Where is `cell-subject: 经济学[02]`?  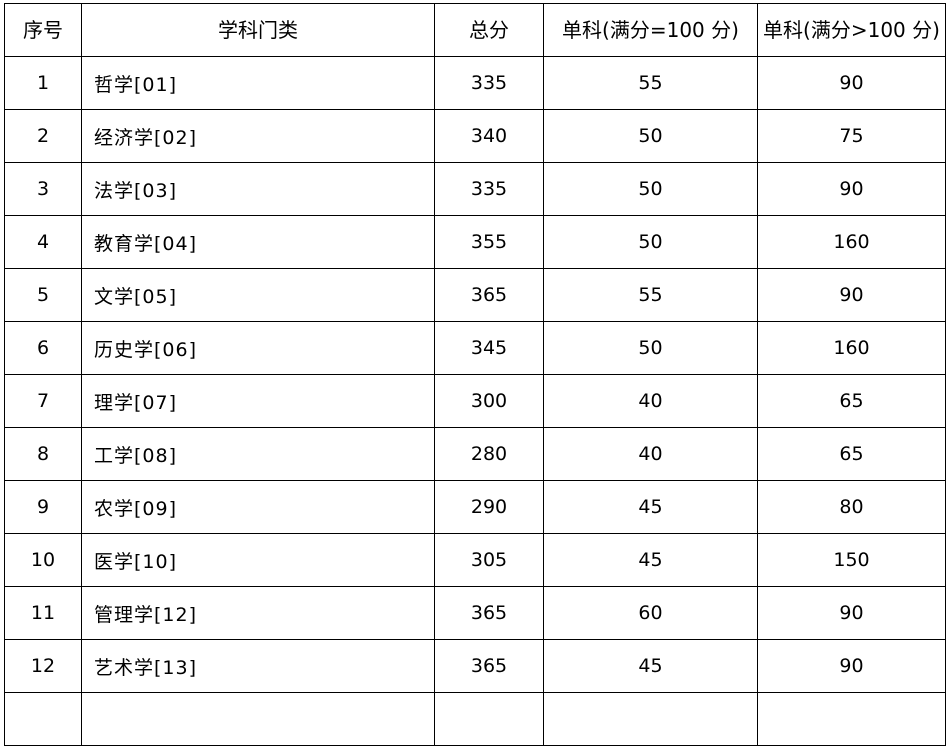 cell-subject: 经济学[02] is located at coordinates (258, 136).